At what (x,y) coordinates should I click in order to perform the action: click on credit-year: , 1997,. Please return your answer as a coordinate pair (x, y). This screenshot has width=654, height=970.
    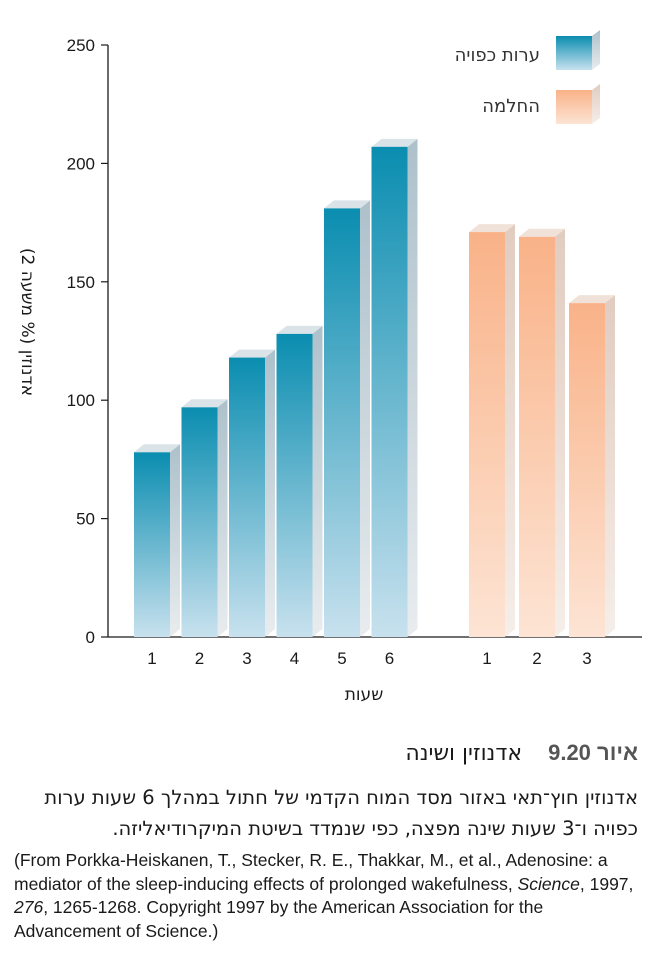
    Looking at the image, I should click on (606, 883).